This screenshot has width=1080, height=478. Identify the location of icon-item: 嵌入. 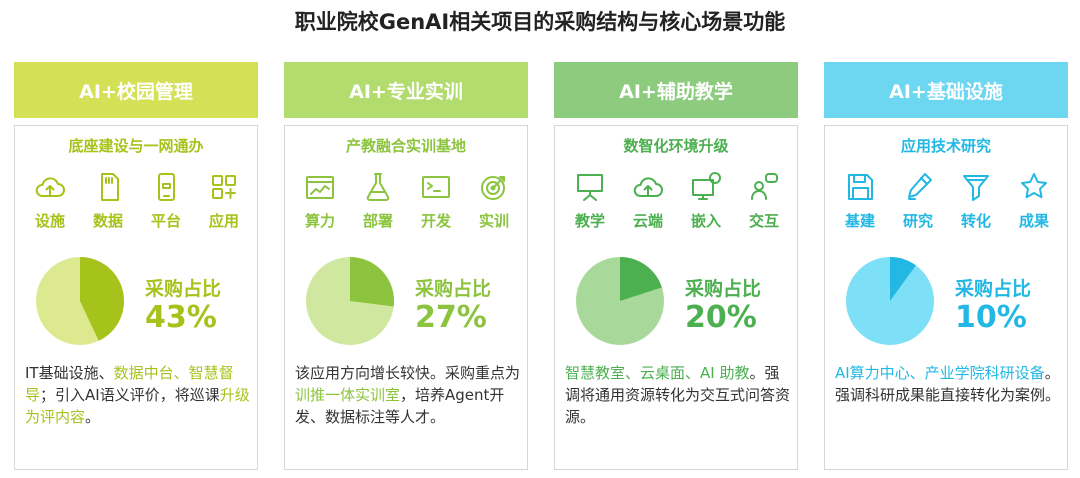
(706, 200).